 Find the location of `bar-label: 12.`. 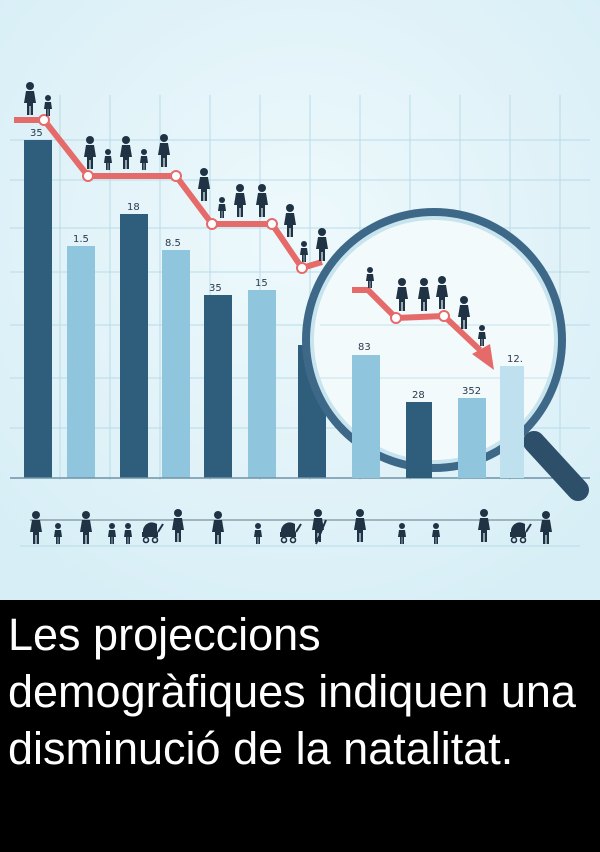

bar-label: 12. is located at coordinates (515, 359).